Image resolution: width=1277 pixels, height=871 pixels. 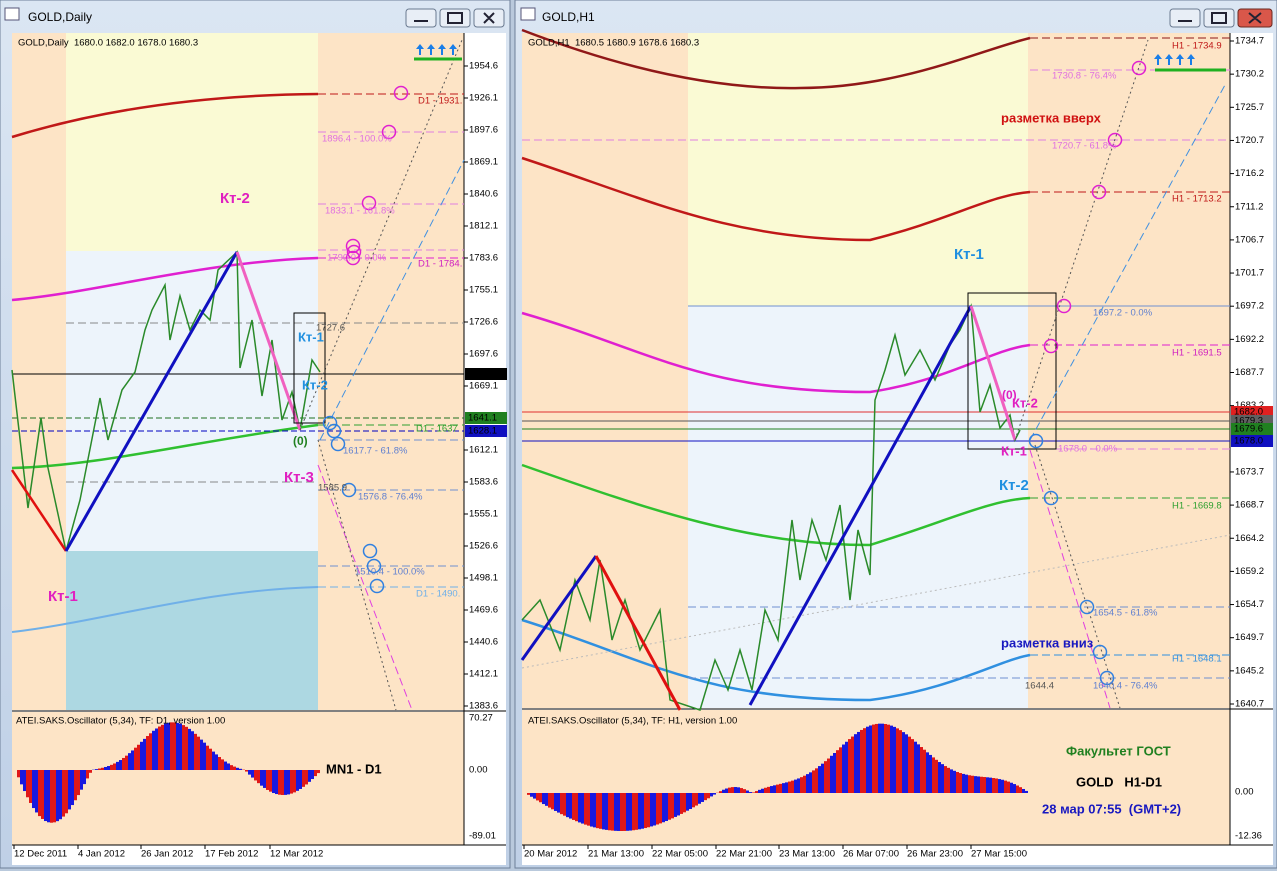 I want to click on window-buttons, so click(x=839, y=18).